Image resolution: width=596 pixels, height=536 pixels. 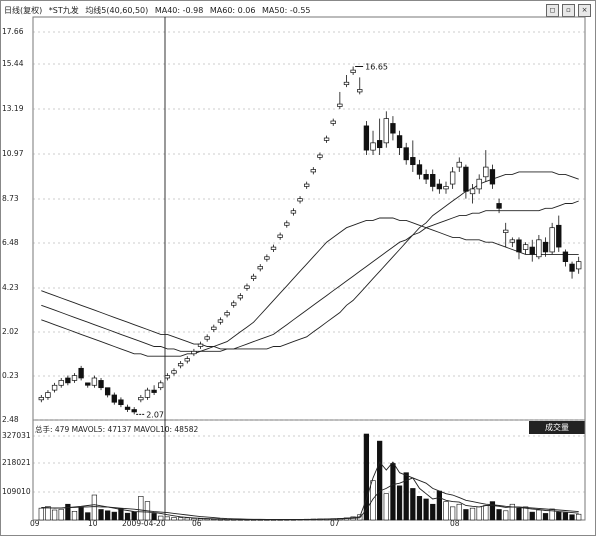 I want to click on price-tick-label: 4.23, so click(x=10, y=287).